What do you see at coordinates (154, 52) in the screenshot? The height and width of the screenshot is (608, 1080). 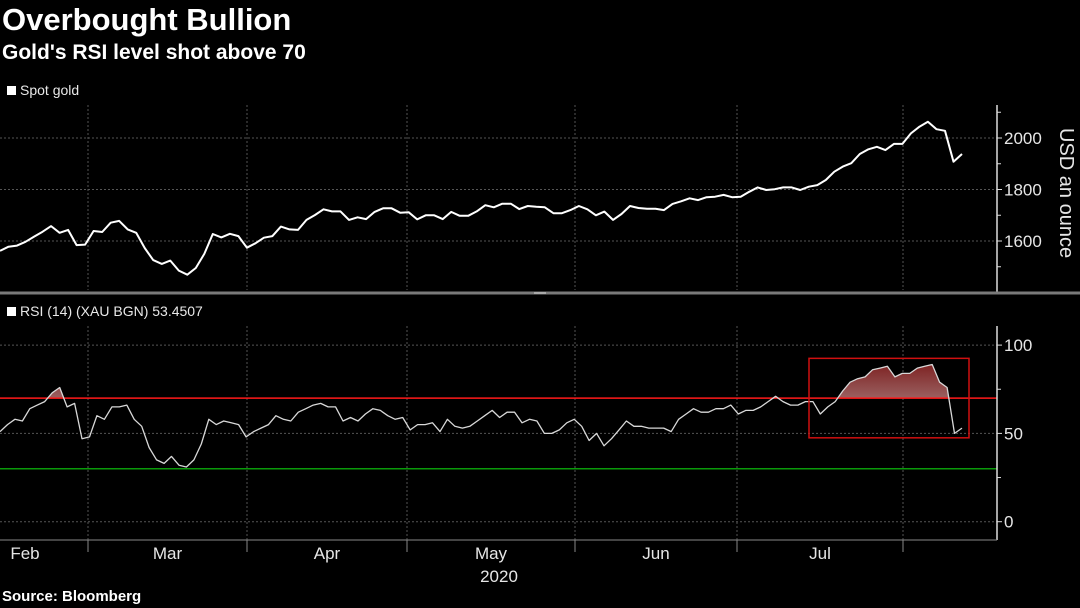 I see `chart-subtitle: Gold's RSI level shot above 70` at bounding box center [154, 52].